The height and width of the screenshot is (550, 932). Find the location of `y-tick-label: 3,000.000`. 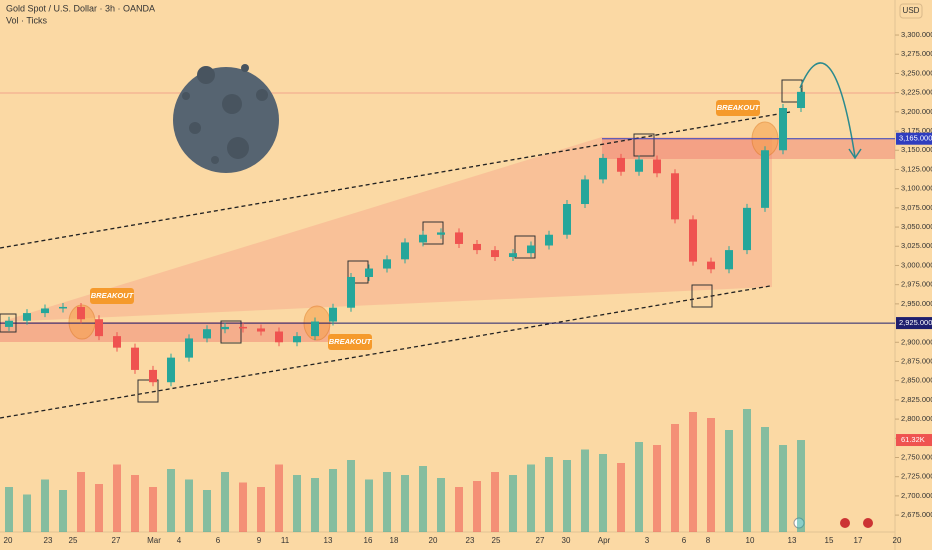

y-tick-label: 3,000.000 is located at coordinates (916, 264).